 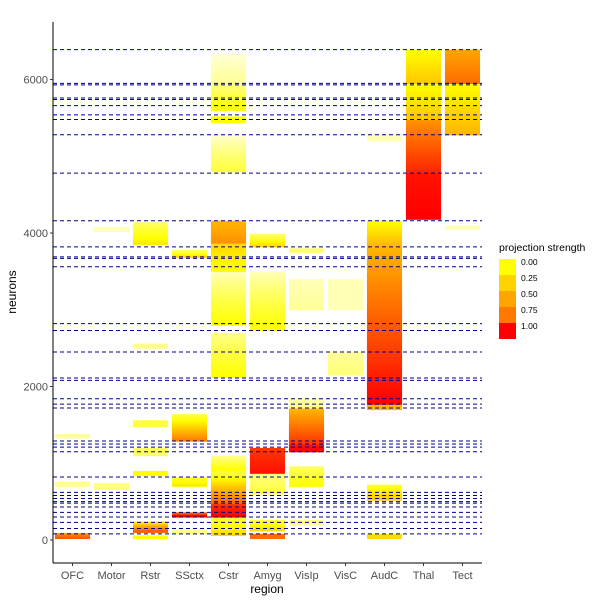 I want to click on y-tick-label: 4000, so click(x=36, y=234).